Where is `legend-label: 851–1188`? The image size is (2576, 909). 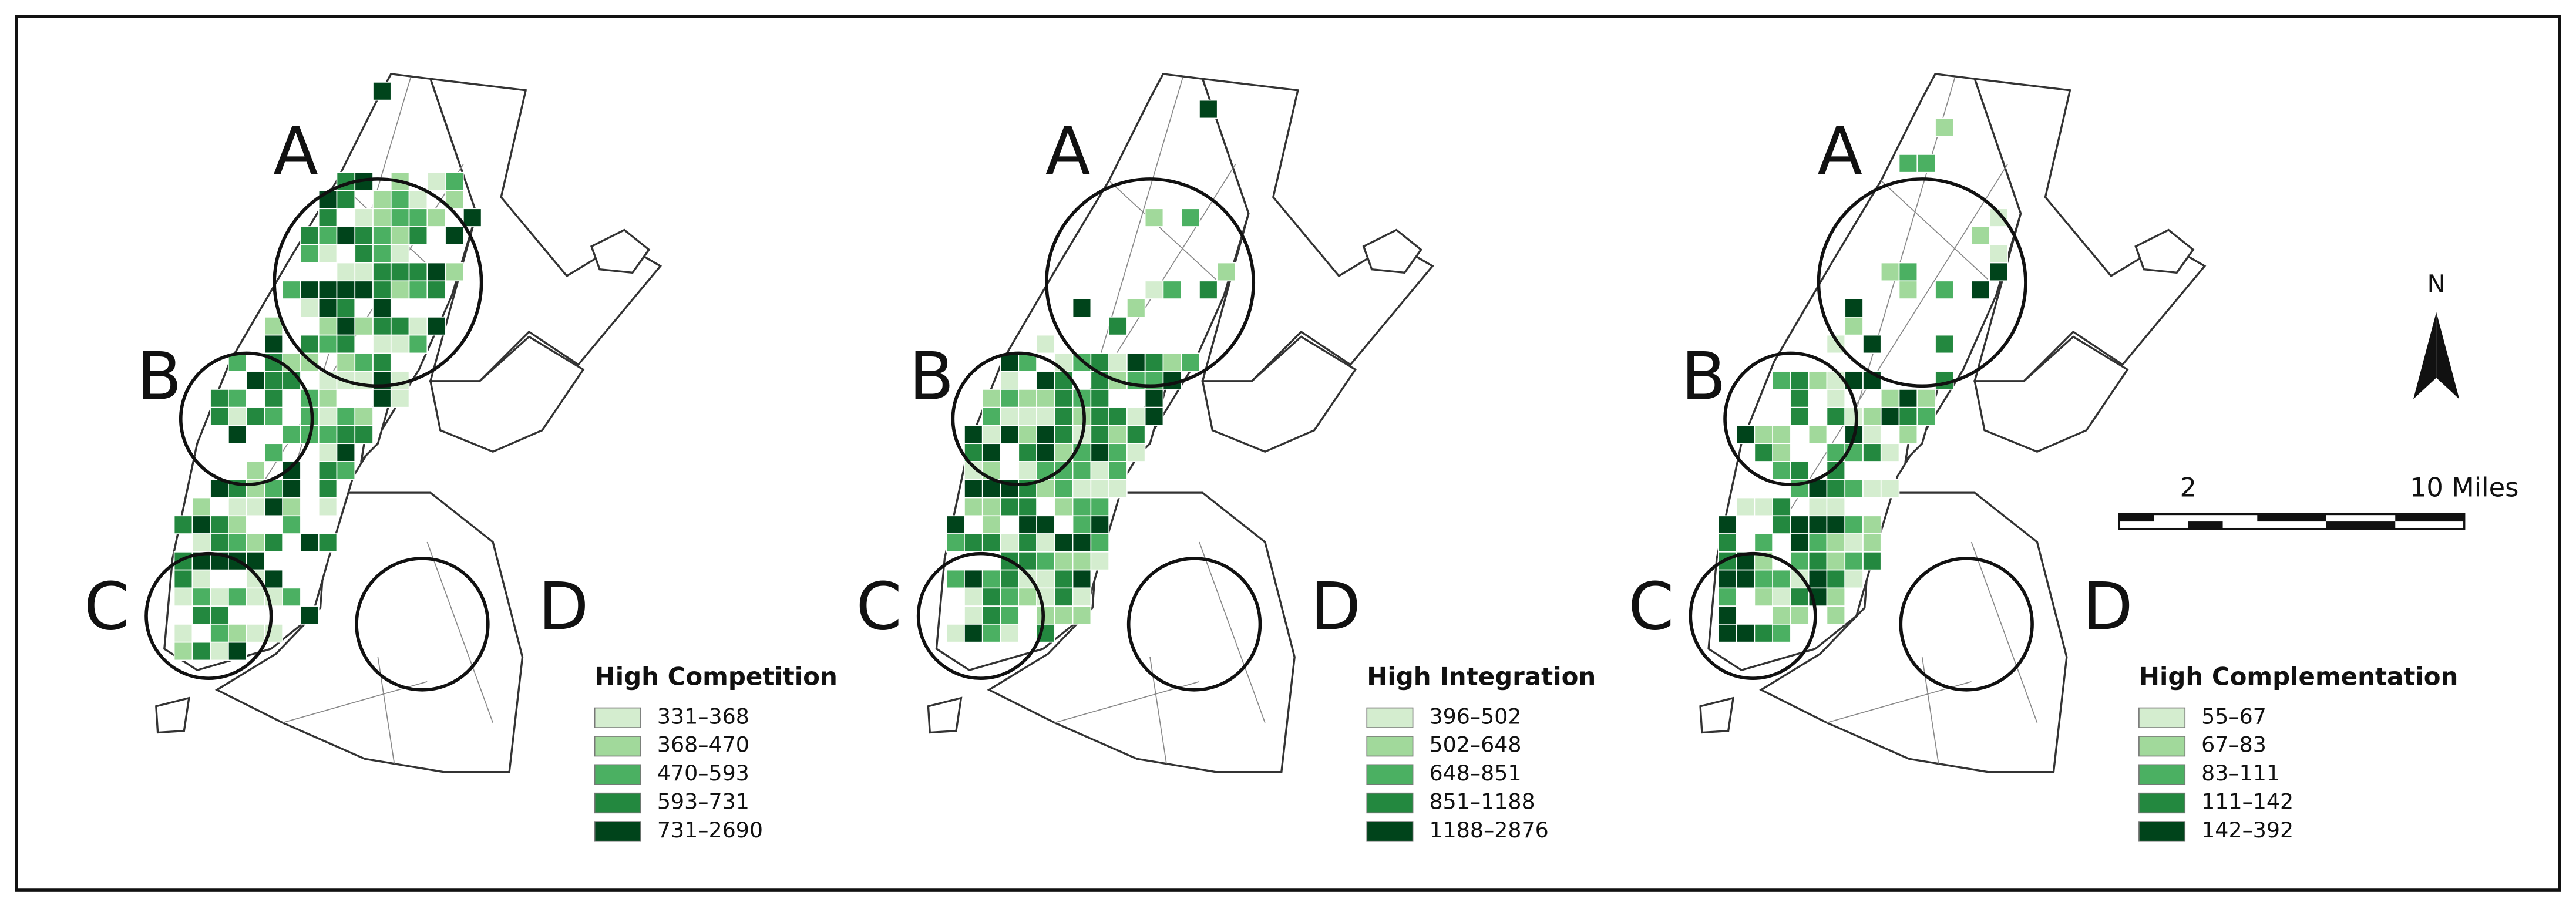 legend-label: 851–1188 is located at coordinates (1482, 802).